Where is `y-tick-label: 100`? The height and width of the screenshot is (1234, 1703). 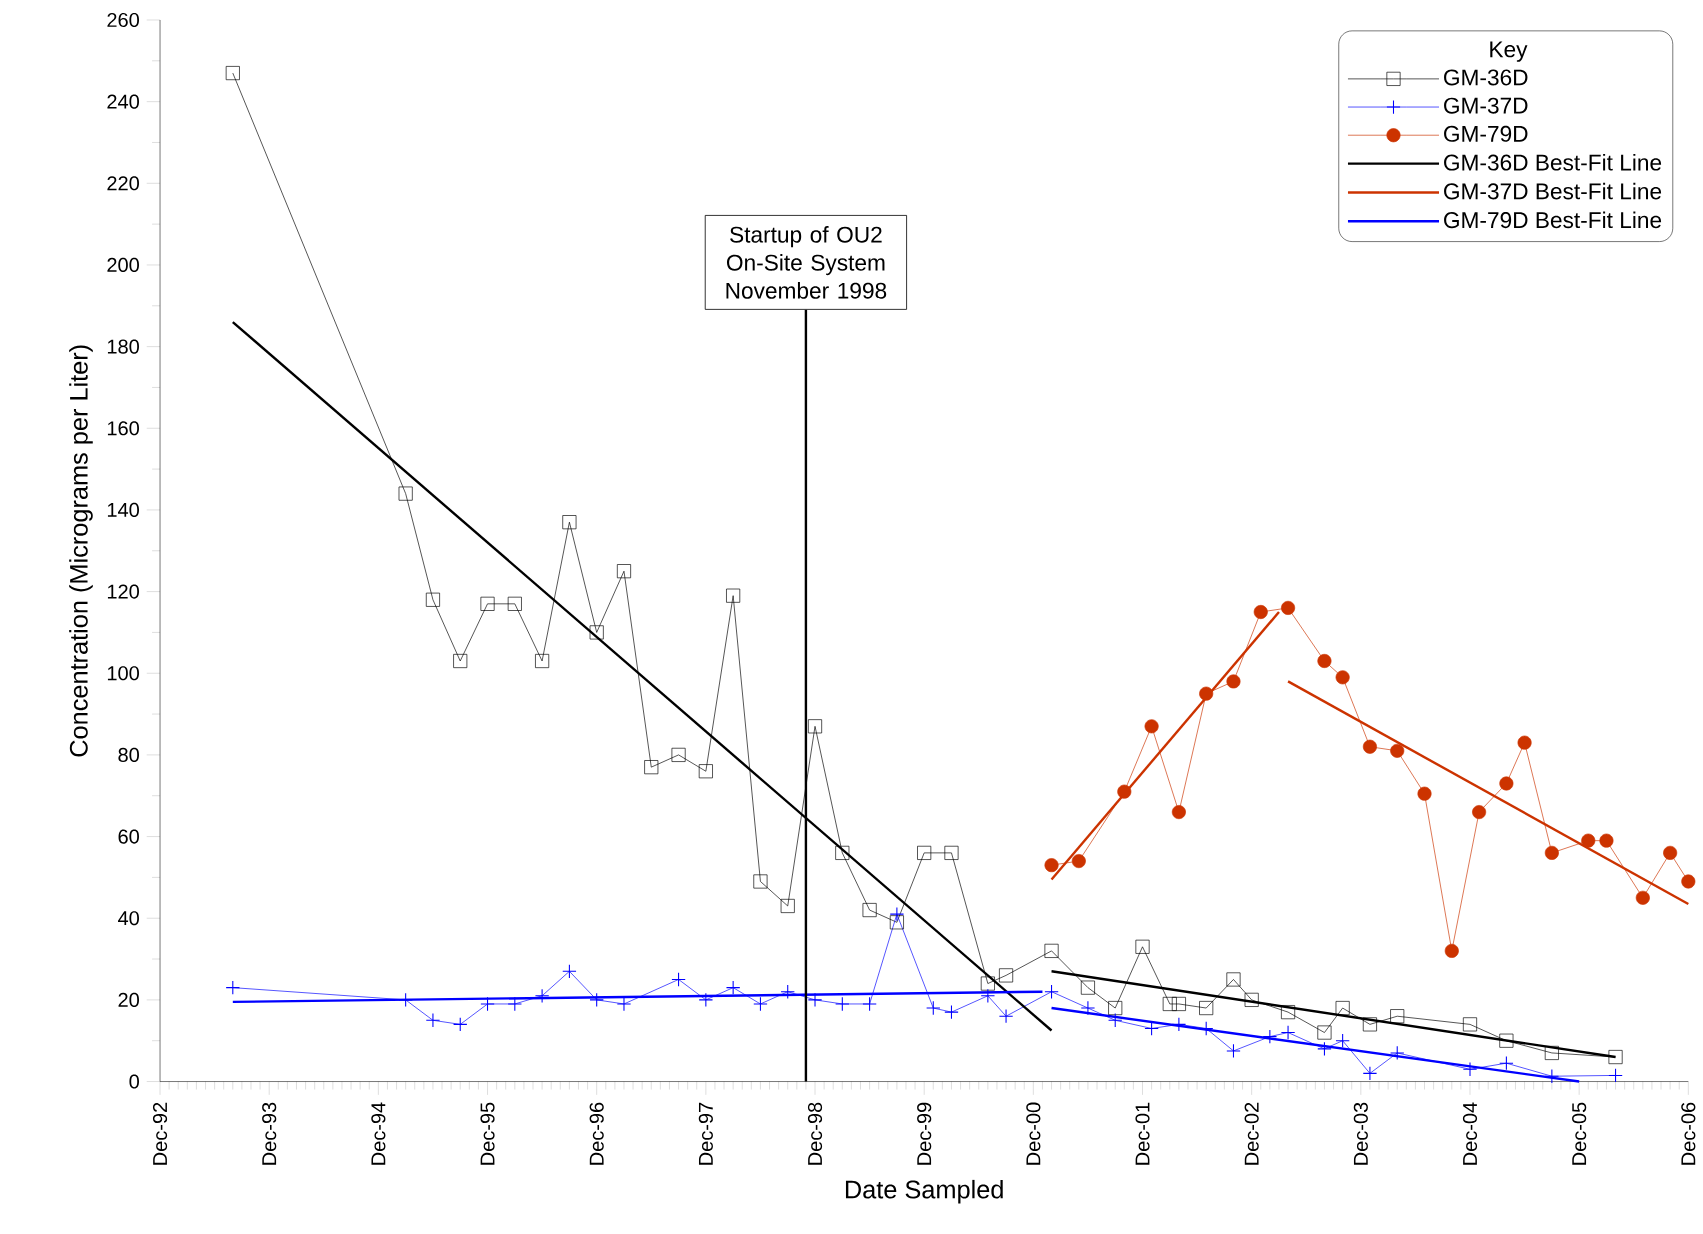 y-tick-label: 100 is located at coordinates (123, 673).